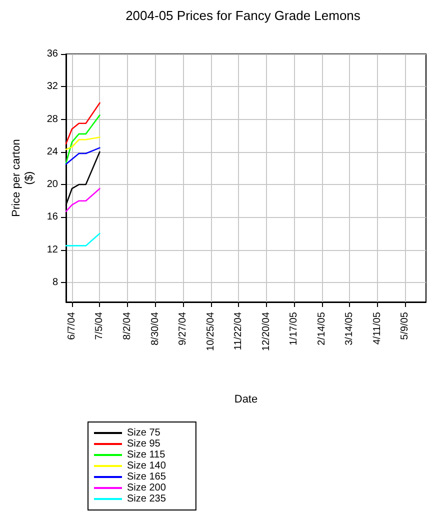 This screenshot has width=441, height=514. I want to click on x-tick-label: 6/7/04, so click(72, 326).